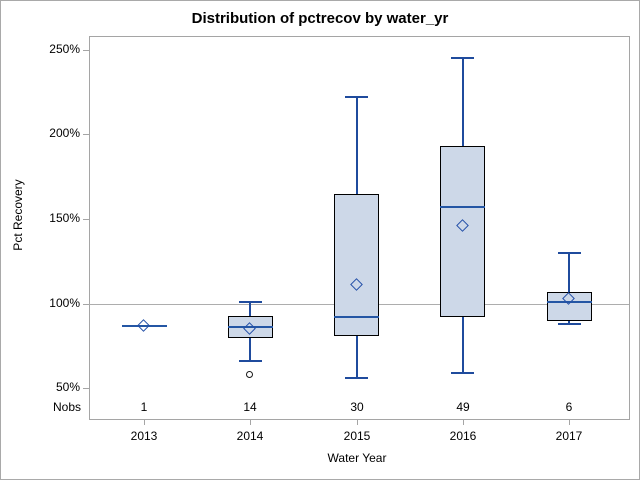 The width and height of the screenshot is (640, 480). I want to click on nobs-value-2013: 1, so click(144, 407).